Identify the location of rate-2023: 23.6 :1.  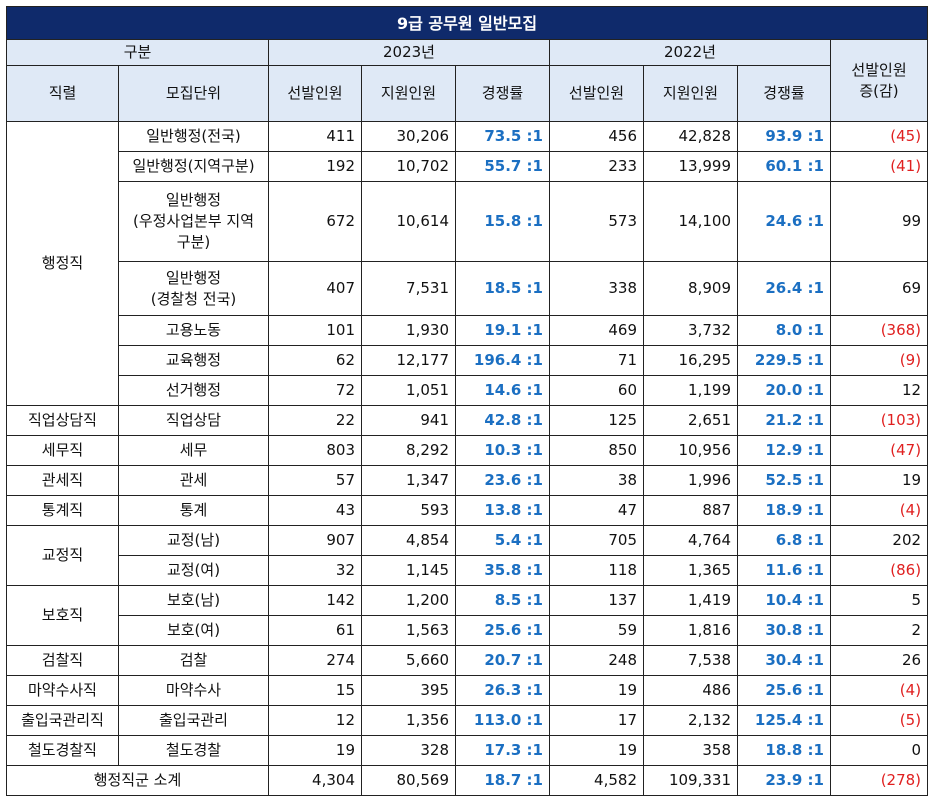
(502, 480).